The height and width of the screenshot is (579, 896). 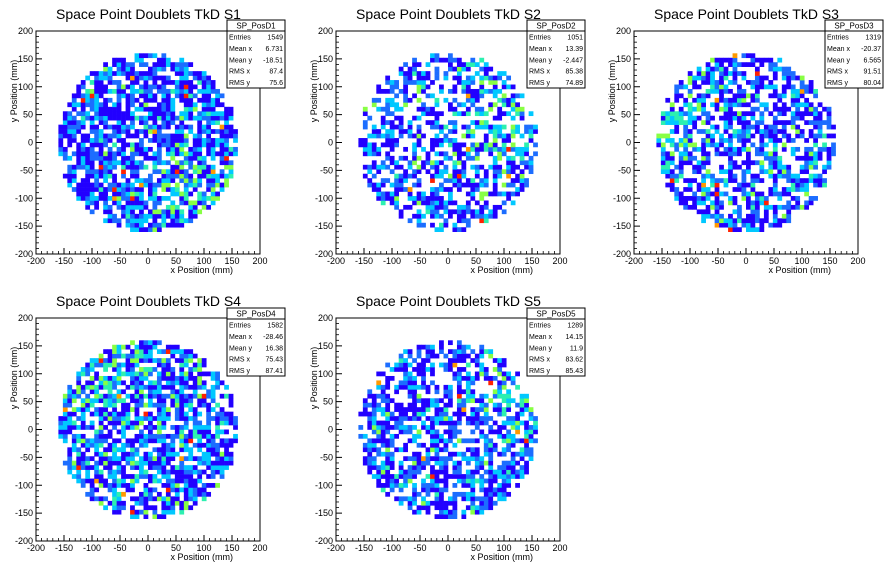 What do you see at coordinates (612, 91) in the screenshot?
I see `y-axis-label: y Position (mm)` at bounding box center [612, 91].